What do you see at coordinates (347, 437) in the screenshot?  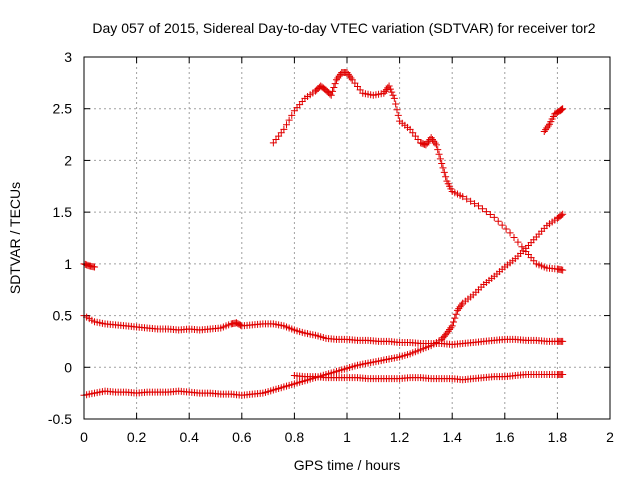 I see `x-tick-label: 1` at bounding box center [347, 437].